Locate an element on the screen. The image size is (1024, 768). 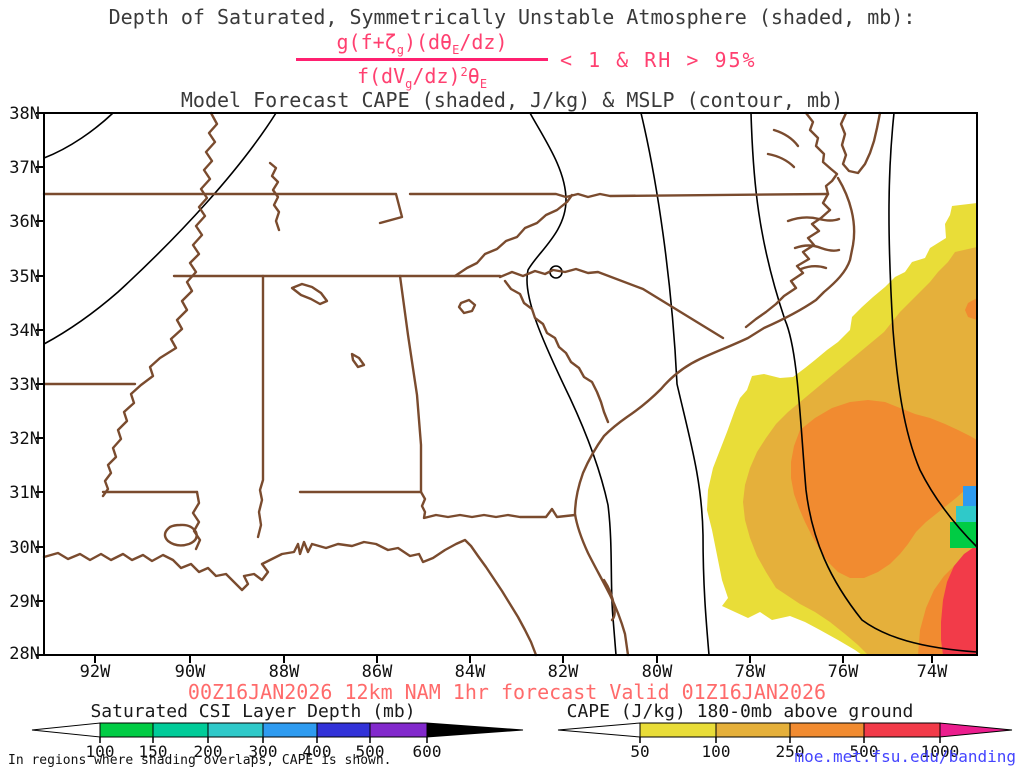
csi-tick-label: 500 is located at coordinates (370, 751).